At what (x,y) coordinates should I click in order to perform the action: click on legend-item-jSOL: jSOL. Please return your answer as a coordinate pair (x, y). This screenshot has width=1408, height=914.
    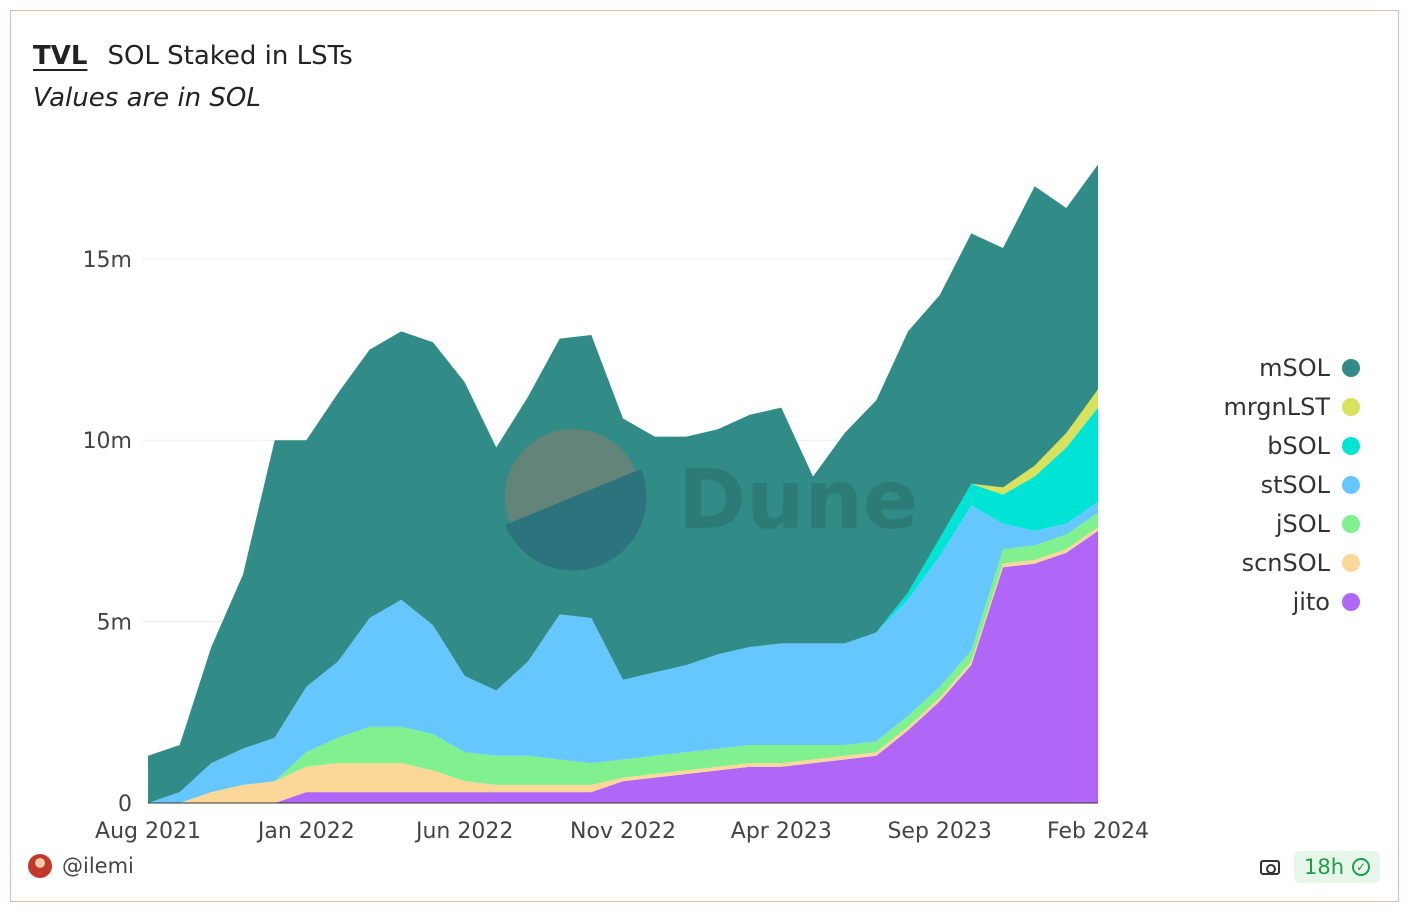
    Looking at the image, I should click on (1291, 523).